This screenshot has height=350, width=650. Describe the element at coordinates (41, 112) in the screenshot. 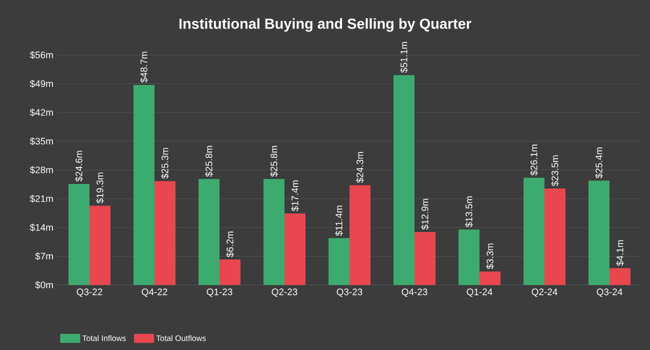

I see `y-tick-label: $42m` at that location.